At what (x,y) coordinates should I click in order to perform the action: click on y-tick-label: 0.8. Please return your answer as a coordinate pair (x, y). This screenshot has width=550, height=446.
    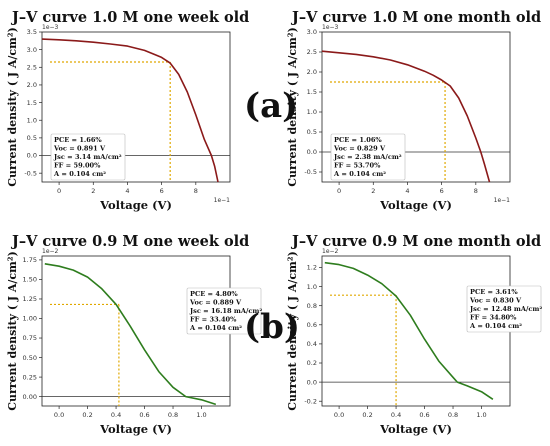
    Looking at the image, I should click on (312, 306).